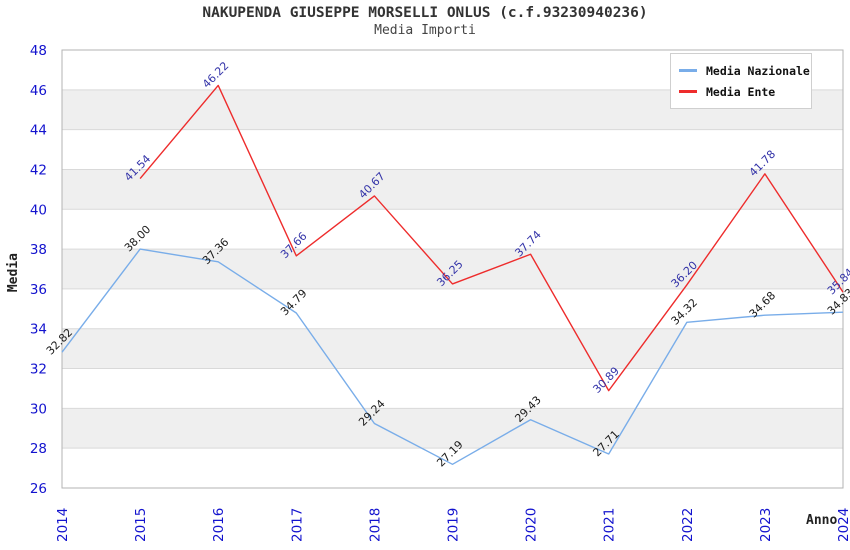  Describe the element at coordinates (684, 311) in the screenshot. I see `point-label-media-nazionale-2022: 34.32` at that location.